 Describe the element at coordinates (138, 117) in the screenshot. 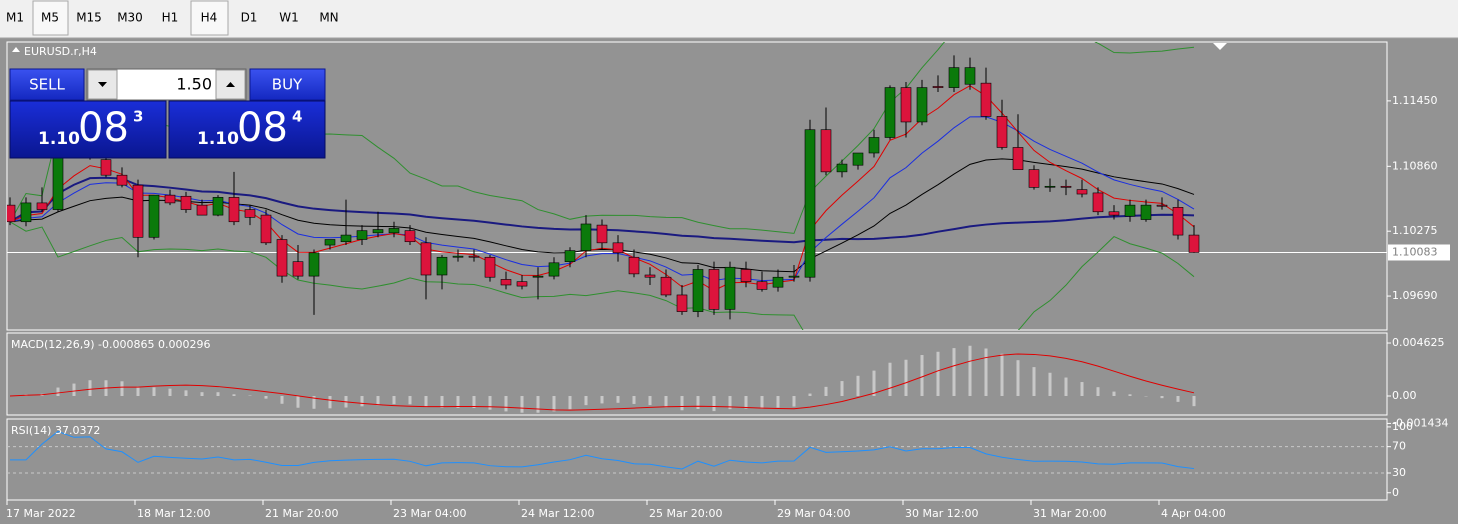

I see `bid-point: 3` at that location.